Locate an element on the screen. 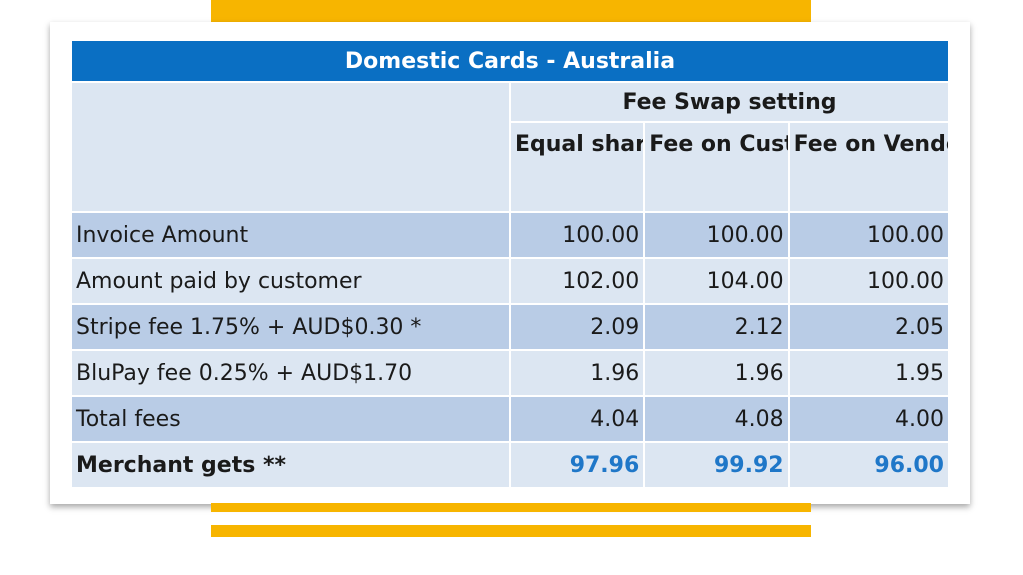 Image resolution: width=1023 pixels, height=575 pixels. cell-value: 4.08 is located at coordinates (716, 419).